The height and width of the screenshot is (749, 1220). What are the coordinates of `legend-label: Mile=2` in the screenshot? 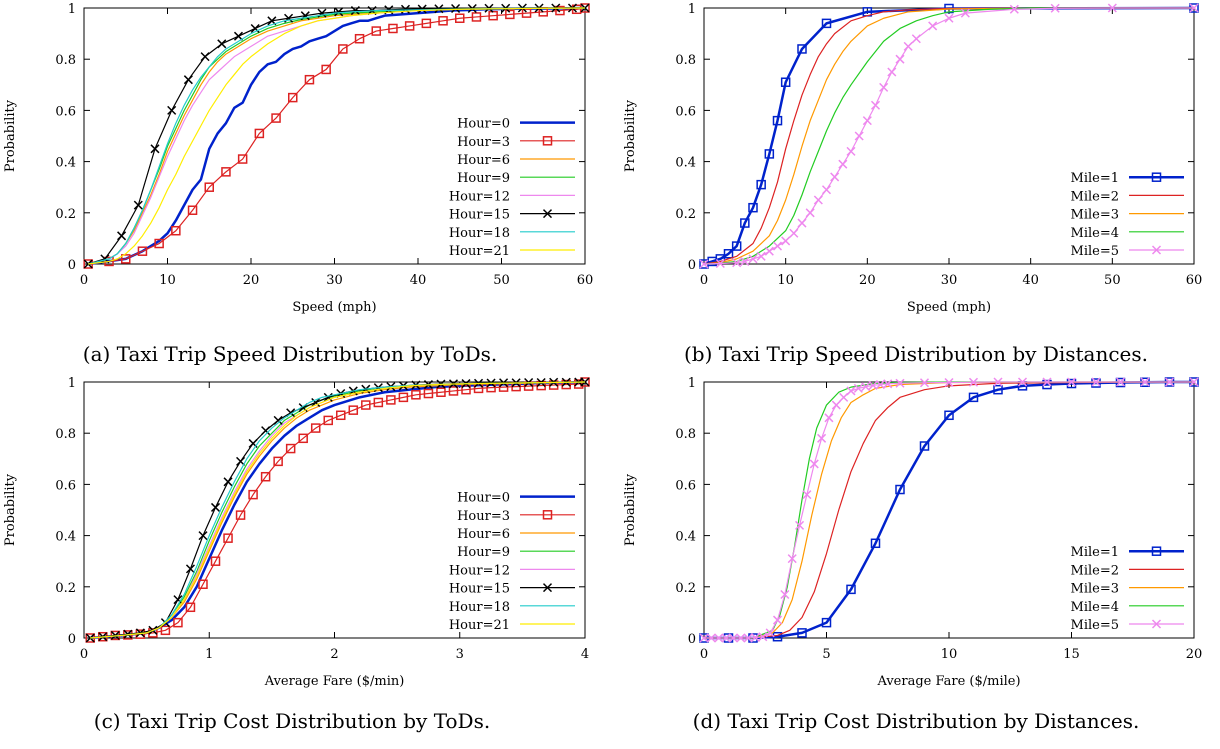 It's located at (1095, 196).